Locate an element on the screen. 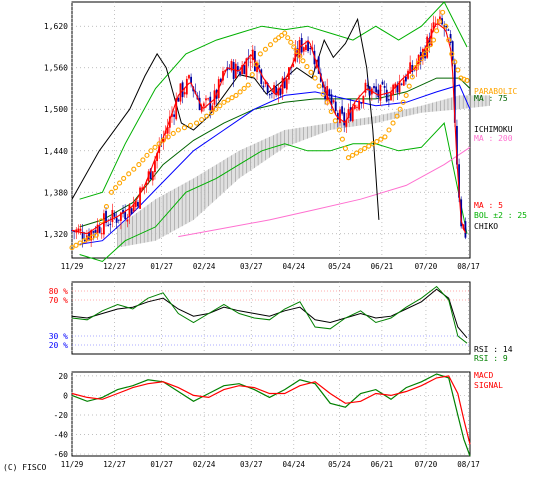 The height and width of the screenshot is (491, 550). rsi-panel-frame is located at coordinates (271, 318).